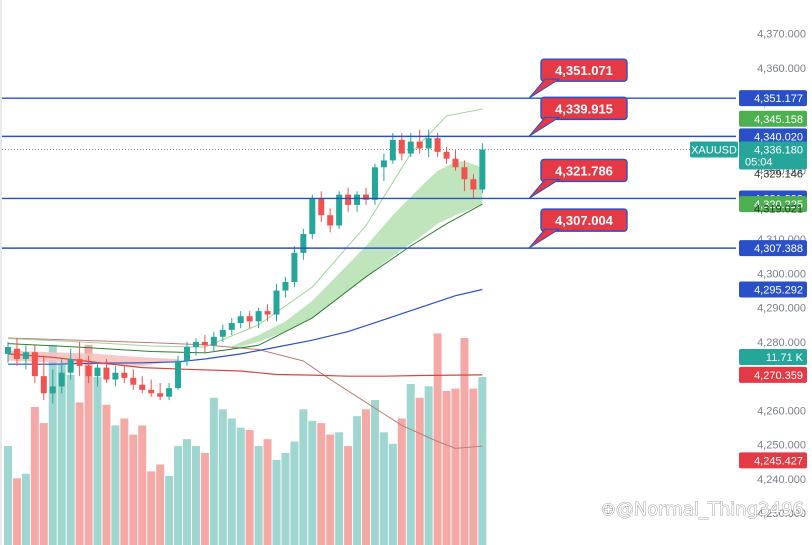 This screenshot has height=545, width=812. What do you see at coordinates (781, 343) in the screenshot?
I see `y-tick-label: 4,280.000` at bounding box center [781, 343].